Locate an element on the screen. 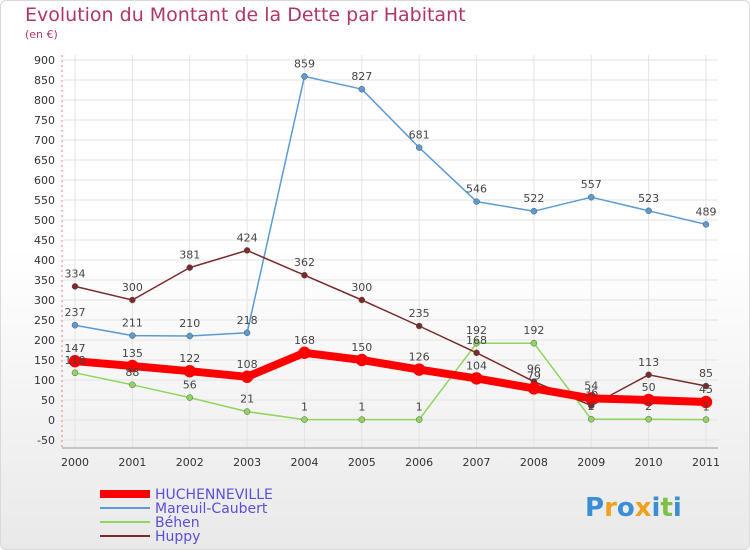 Image resolution: width=750 pixels, height=550 pixels. value-label: 135 is located at coordinates (132, 353).